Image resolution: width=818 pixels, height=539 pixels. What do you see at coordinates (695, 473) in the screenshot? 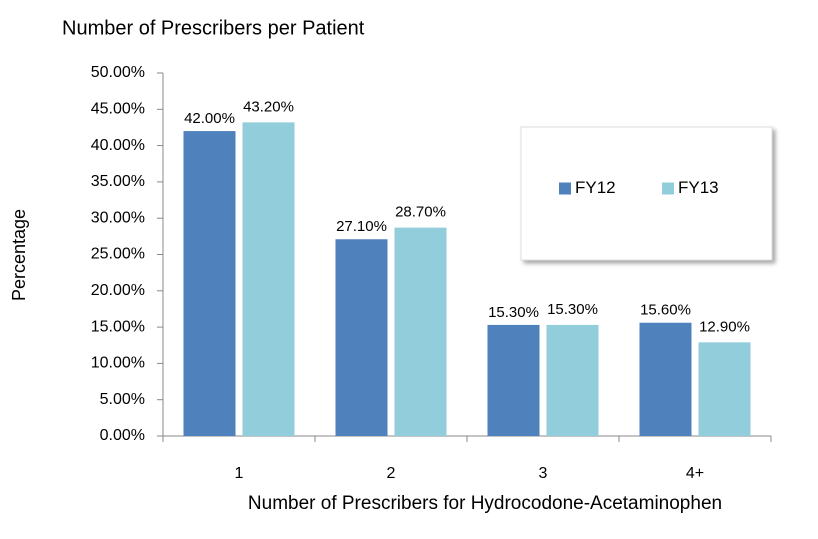
I see `x-tick-label: 4+` at bounding box center [695, 473].